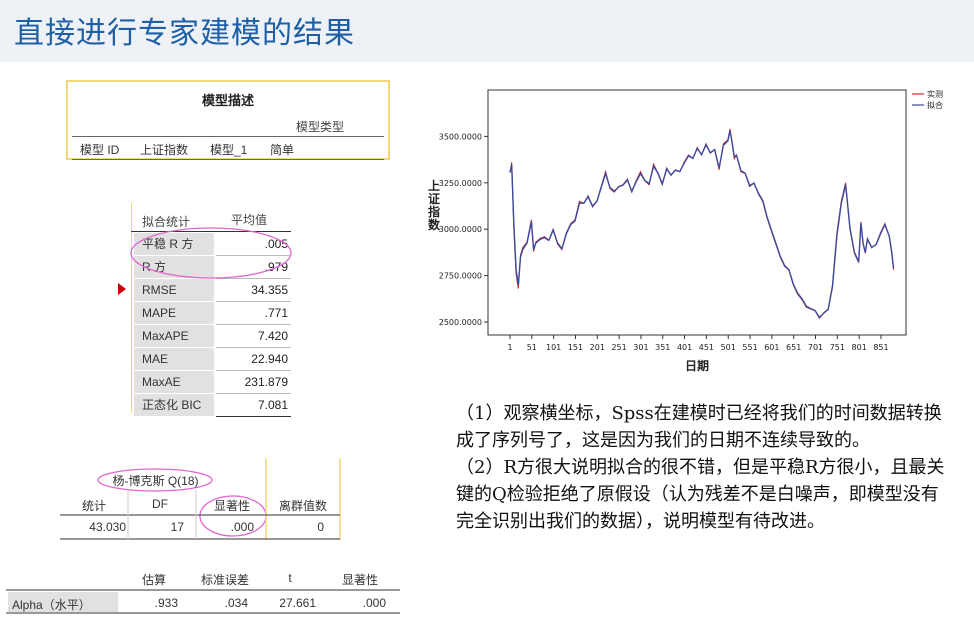 This screenshot has width=974, height=634. I want to click on y-tick-label: 3000.0000, so click(460, 229).